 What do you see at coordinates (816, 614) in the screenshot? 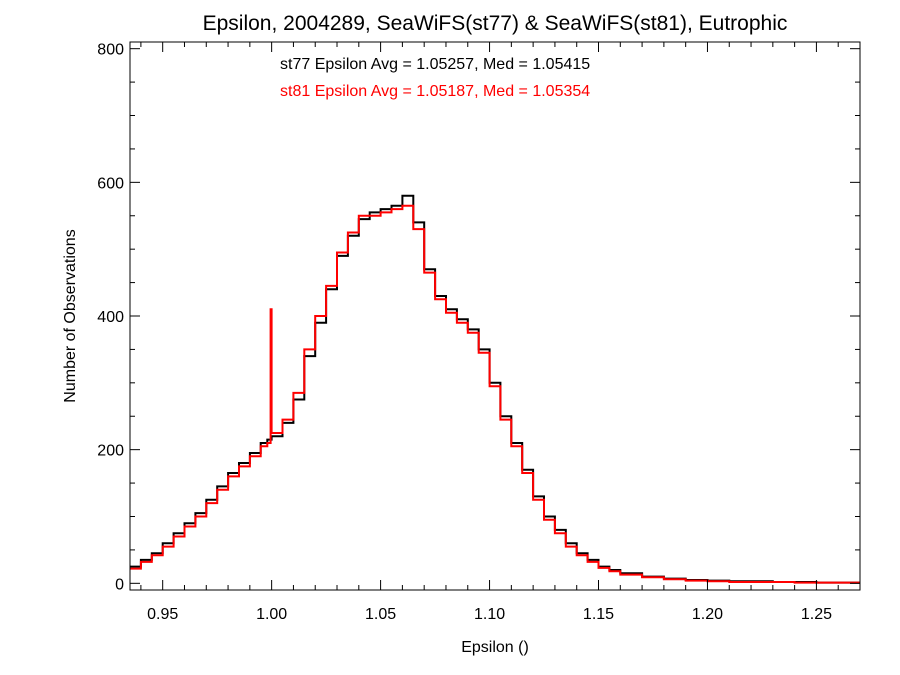
I see `x-tick-label: 1.25` at bounding box center [816, 614].